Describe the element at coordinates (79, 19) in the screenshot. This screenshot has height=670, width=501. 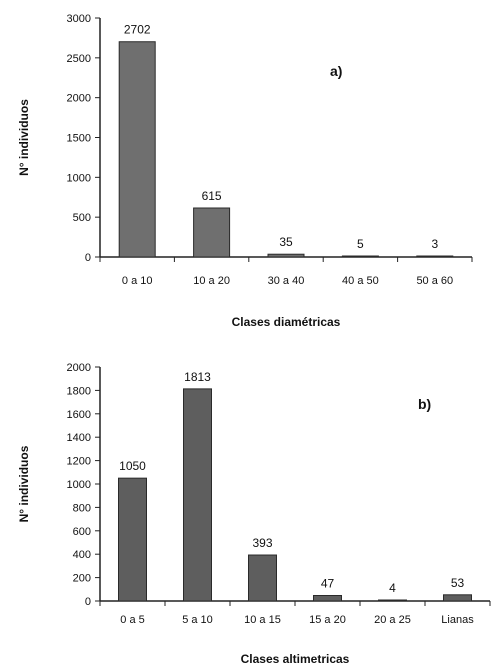
I see `y-tick-label: 3000` at that location.